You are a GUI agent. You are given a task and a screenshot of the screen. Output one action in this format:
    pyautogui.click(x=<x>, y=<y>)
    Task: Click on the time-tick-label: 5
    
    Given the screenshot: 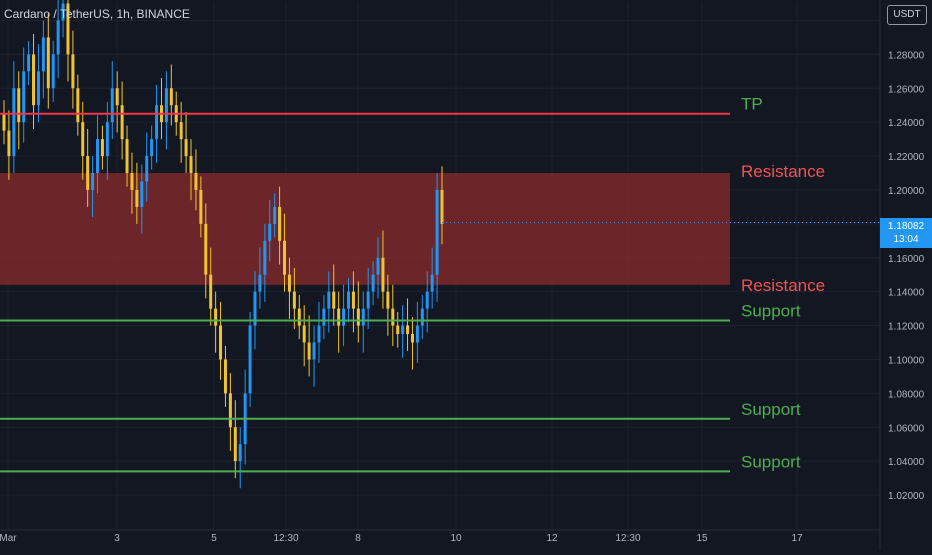 What is the action you would take?
    pyautogui.click(x=214, y=538)
    